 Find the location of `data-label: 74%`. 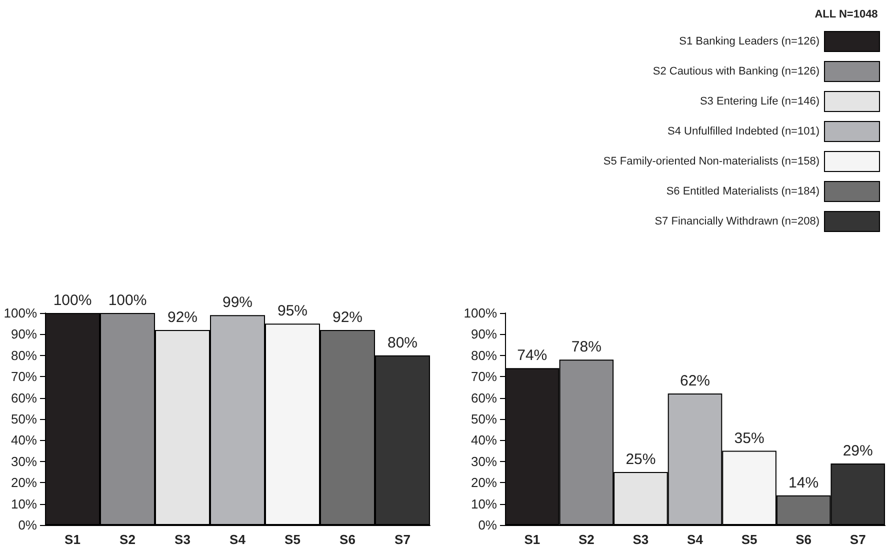

data-label: 74% is located at coordinates (532, 355).